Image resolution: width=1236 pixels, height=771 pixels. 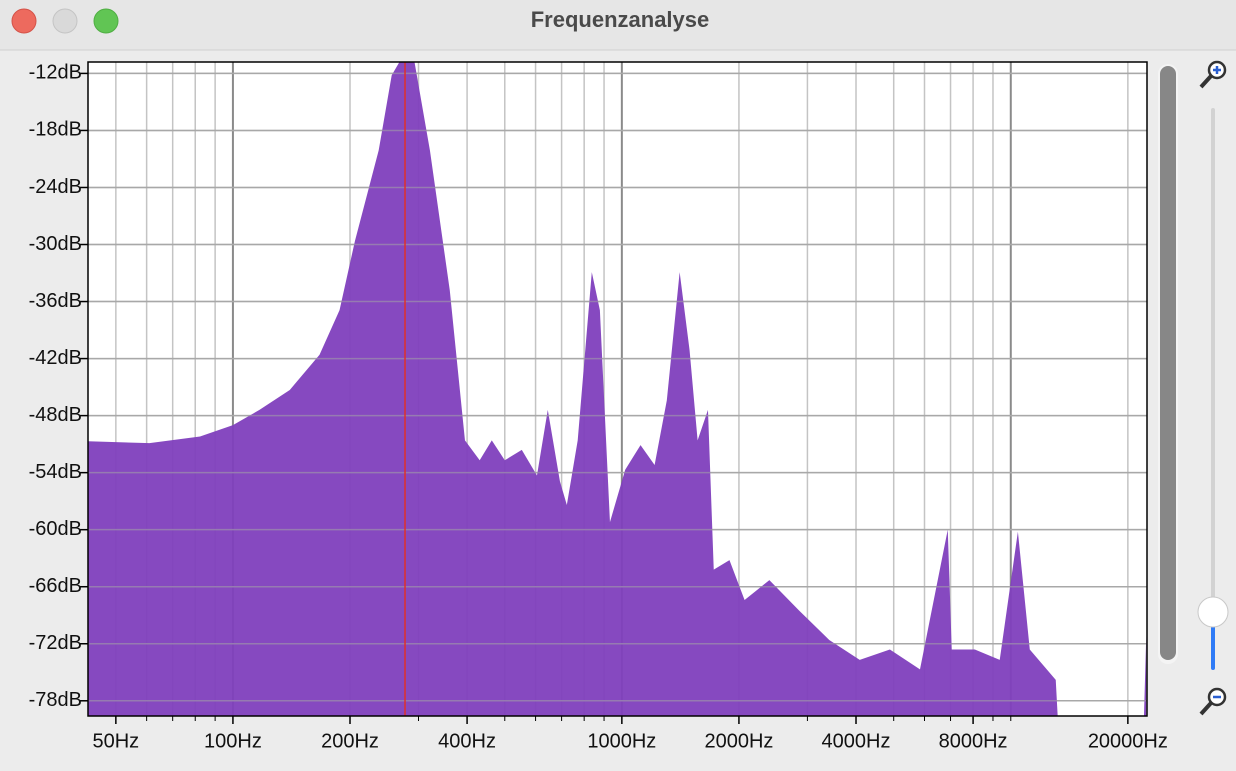 I want to click on y-tick-label: -66dB, so click(x=55, y=586).